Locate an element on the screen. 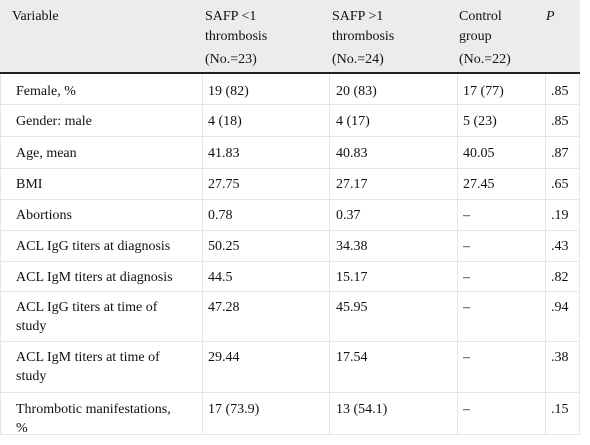 Image resolution: width=590 pixels, height=445 pixels. cell-variable: ACL IgG titers at time of study is located at coordinates (87, 317).